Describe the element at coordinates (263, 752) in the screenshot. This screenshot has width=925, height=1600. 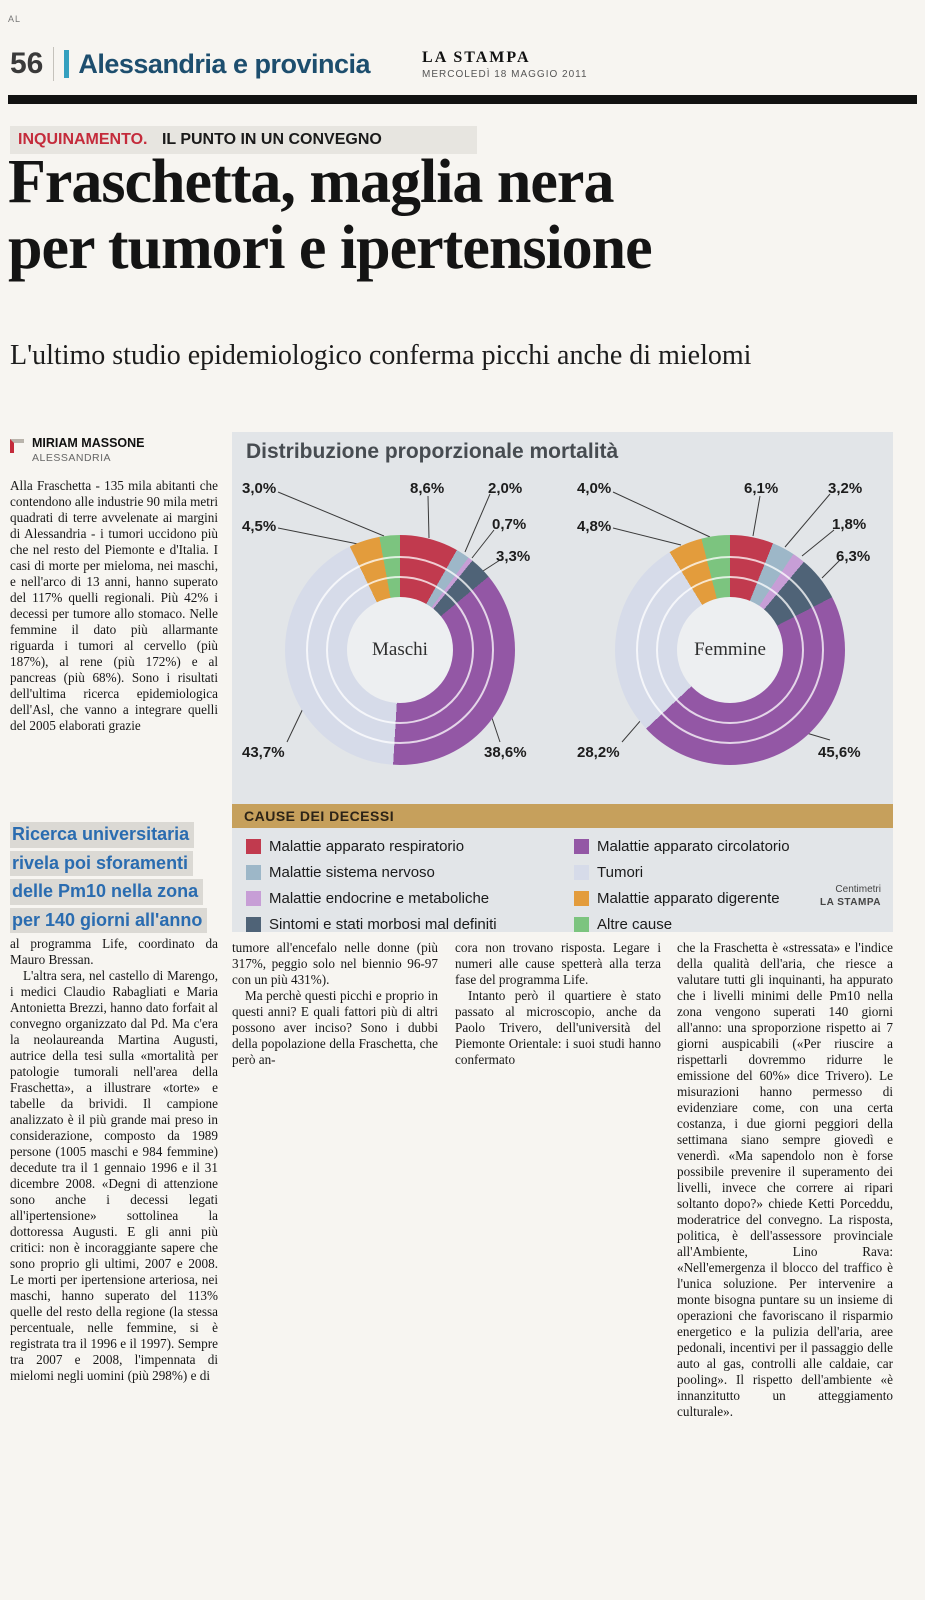
I see `pct-maschi-tumori: 43,7%` at that location.